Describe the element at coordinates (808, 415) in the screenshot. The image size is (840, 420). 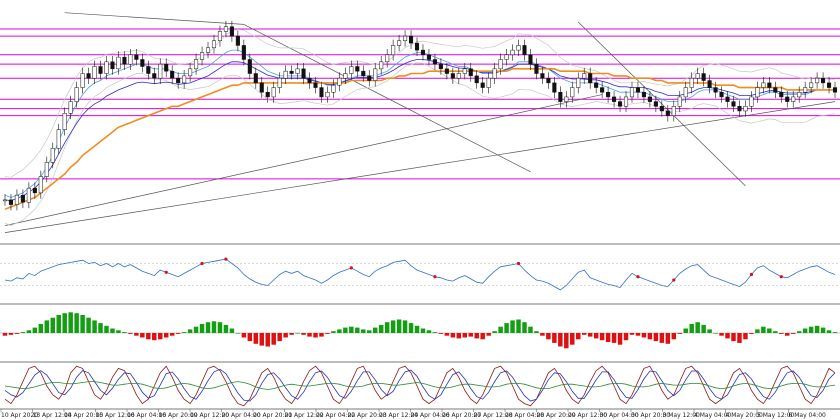
I see `x-tick-label: 6 May 04:00` at that location.